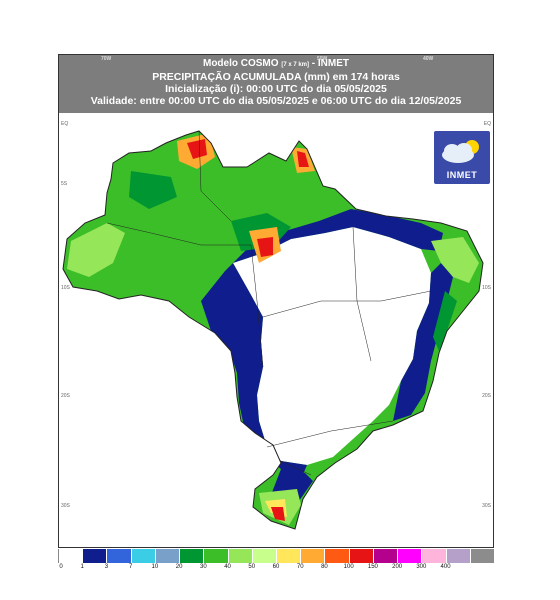 This screenshot has height=600, width=560. What do you see at coordinates (332, 346) in the screenshot?
I see `dry-region` at bounding box center [332, 346].